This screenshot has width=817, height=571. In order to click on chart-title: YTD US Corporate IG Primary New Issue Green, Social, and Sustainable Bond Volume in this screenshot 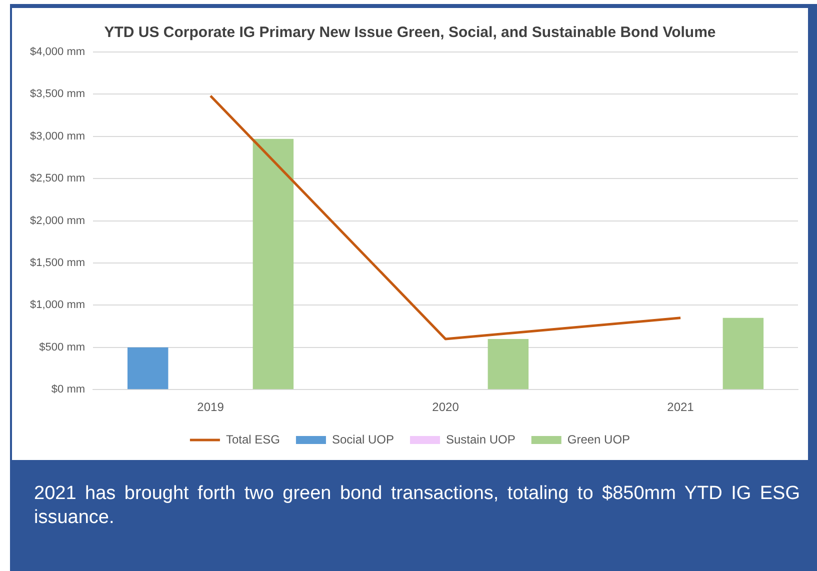, I will do `click(410, 33)`.